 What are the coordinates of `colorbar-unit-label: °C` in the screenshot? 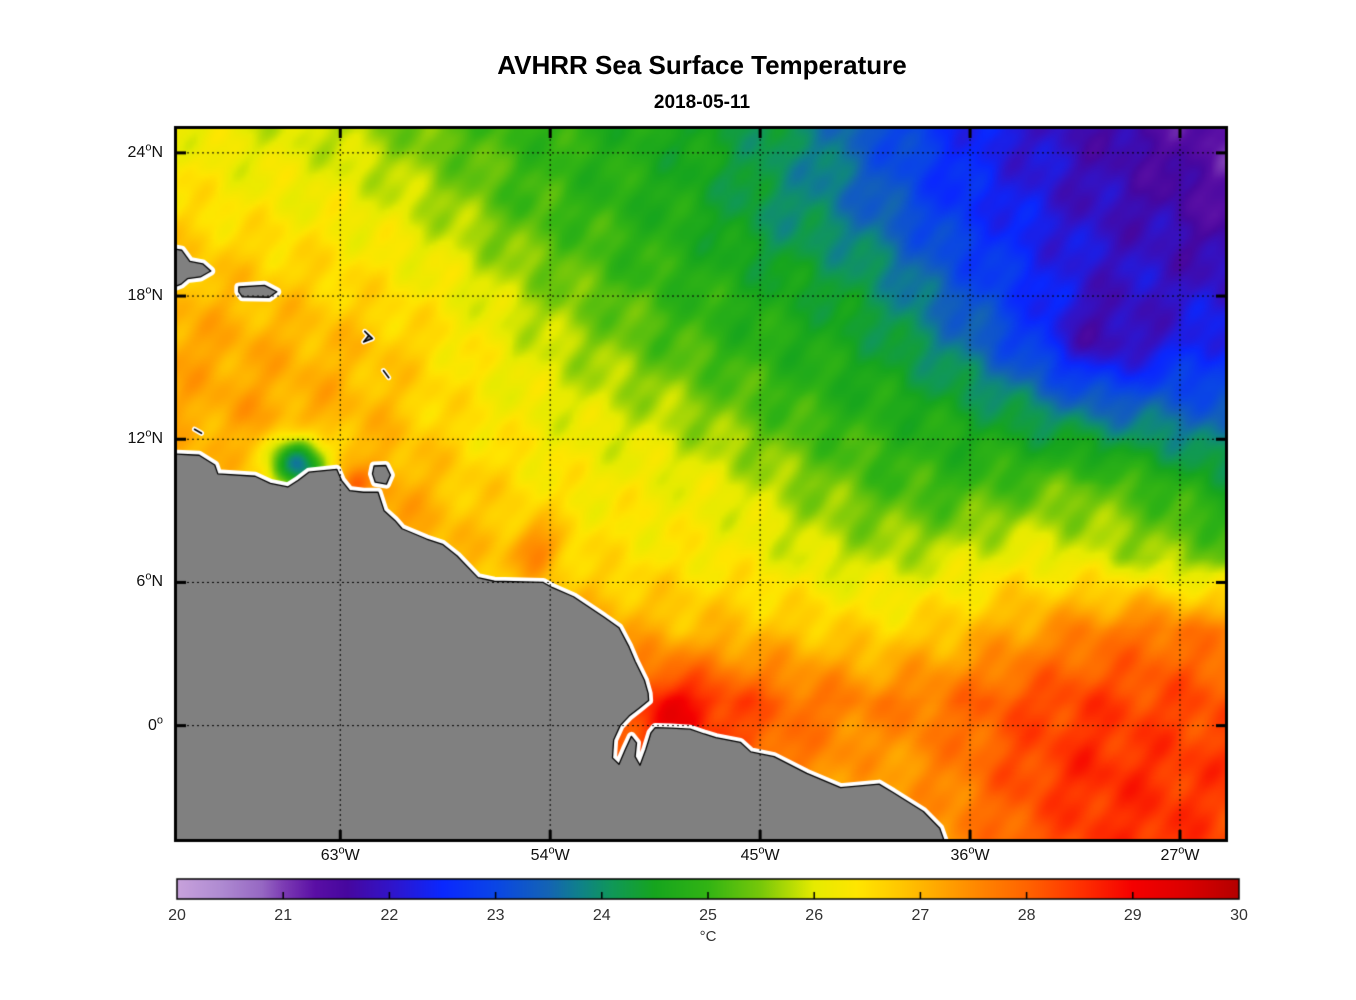 It's located at (708, 936).